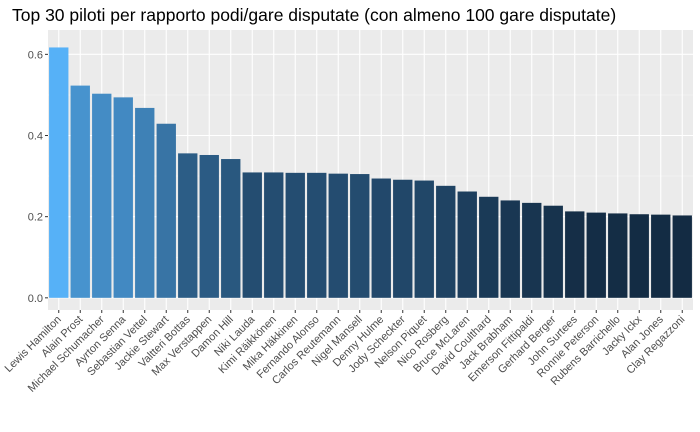 The image size is (700, 432). Describe the element at coordinates (317, 235) in the screenshot. I see `bar-fernando-alonso` at that location.